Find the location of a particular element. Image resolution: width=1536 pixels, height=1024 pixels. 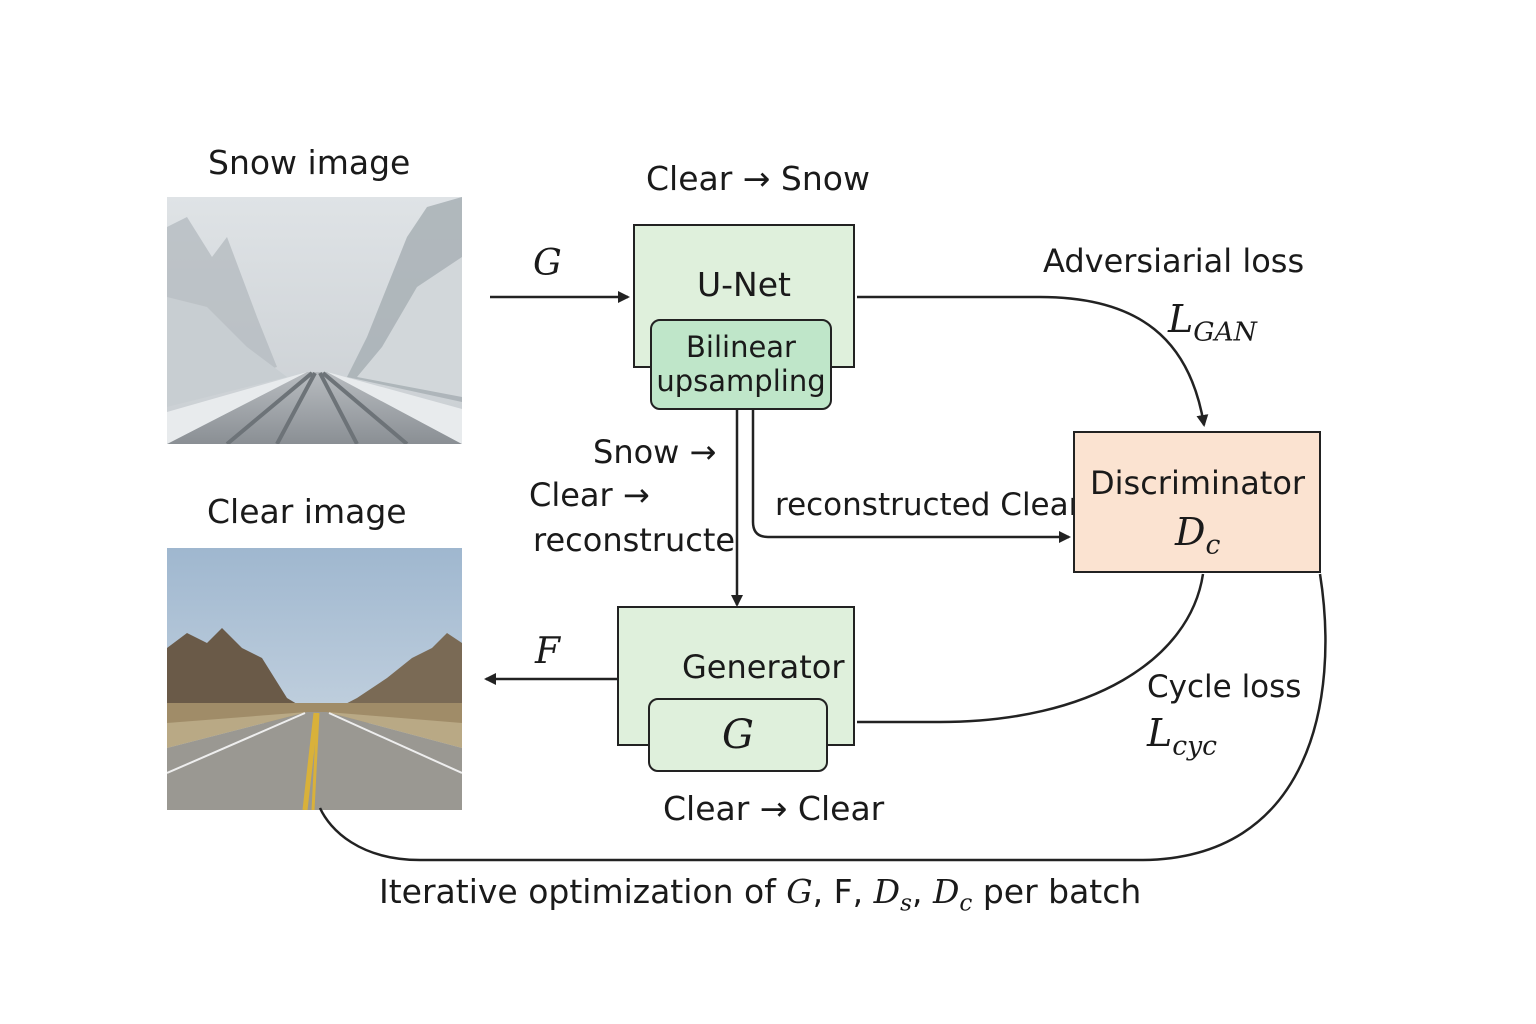

discriminator-box: Discriminator Dc is located at coordinates (1197, 502).